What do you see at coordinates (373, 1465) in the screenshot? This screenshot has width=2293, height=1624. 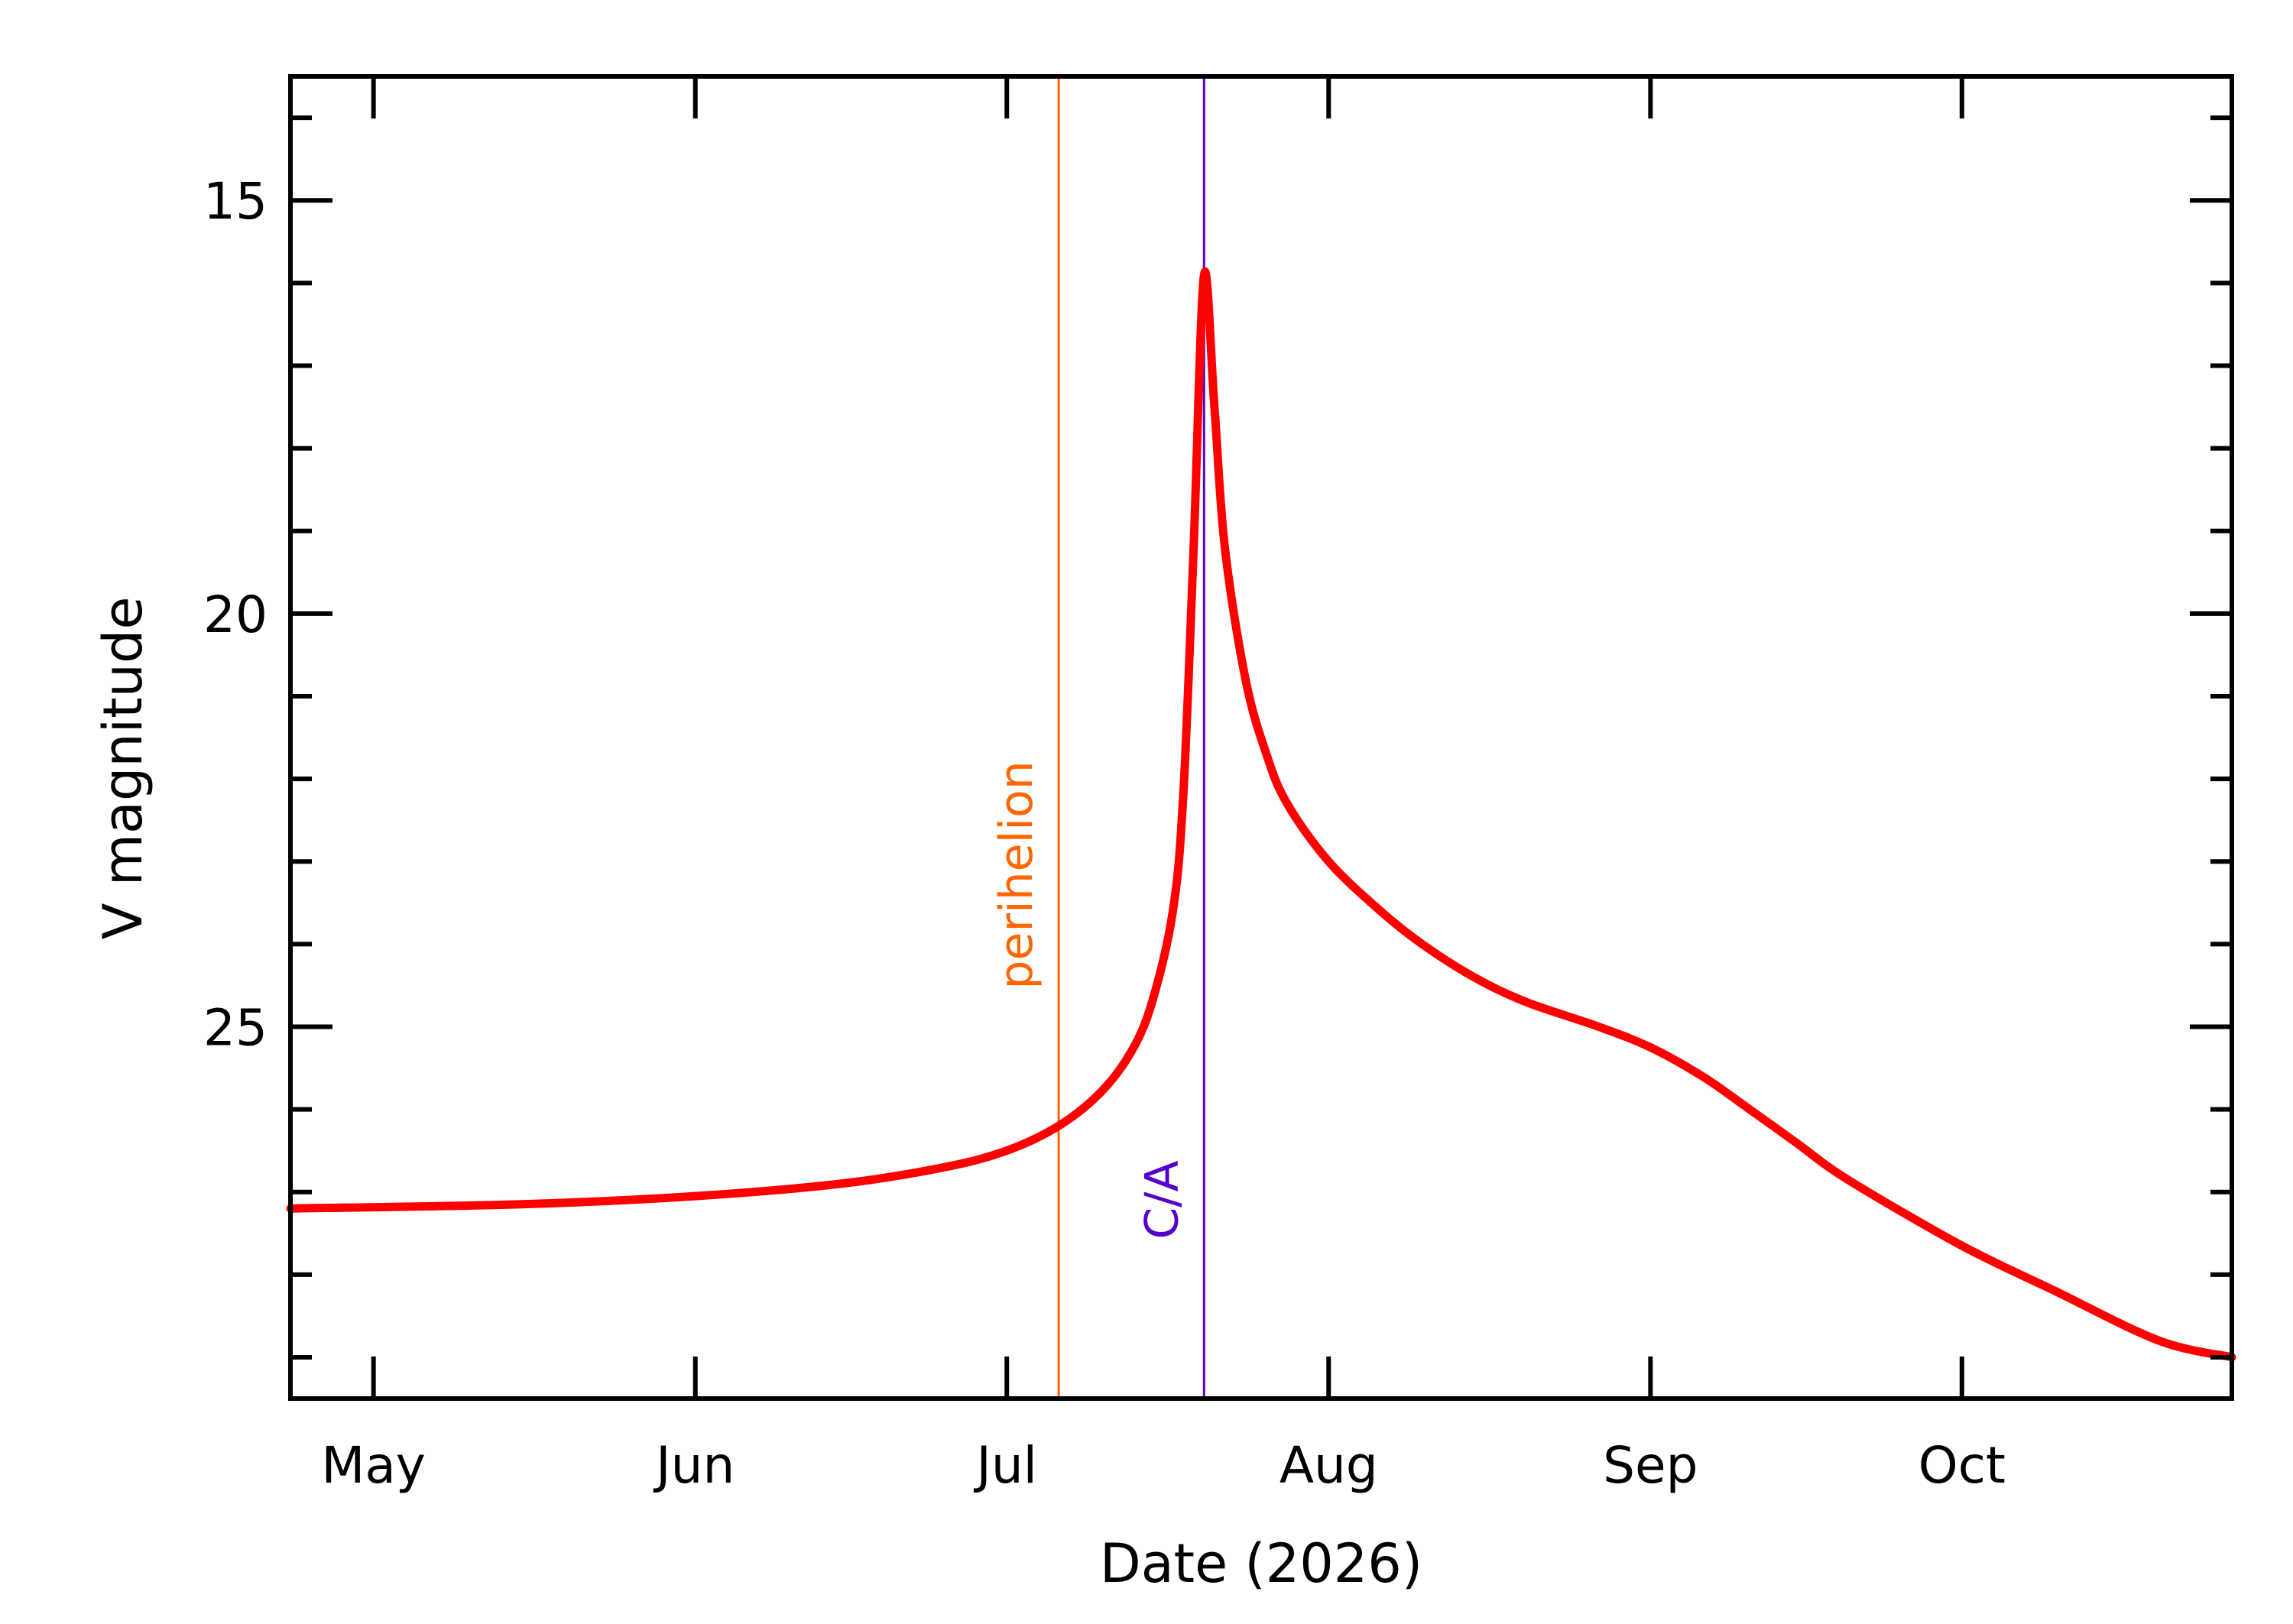 I see `x-tick-label: May` at bounding box center [373, 1465].